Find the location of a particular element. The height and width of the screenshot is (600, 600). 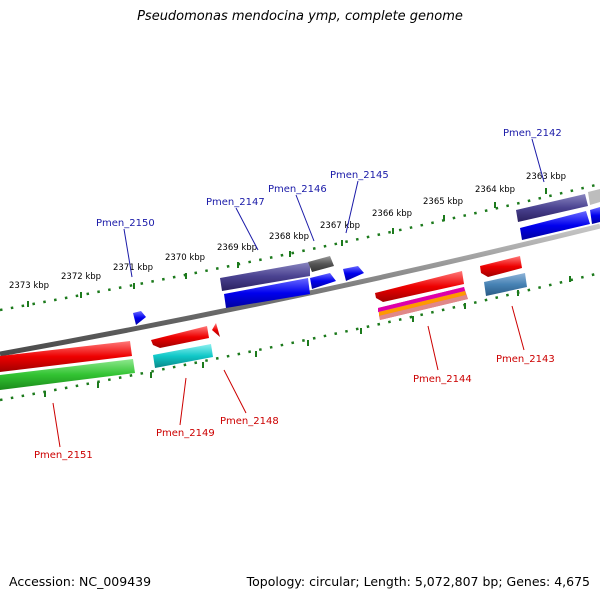

gene-label-bottom: Pmen_2144 is located at coordinates (442, 379).